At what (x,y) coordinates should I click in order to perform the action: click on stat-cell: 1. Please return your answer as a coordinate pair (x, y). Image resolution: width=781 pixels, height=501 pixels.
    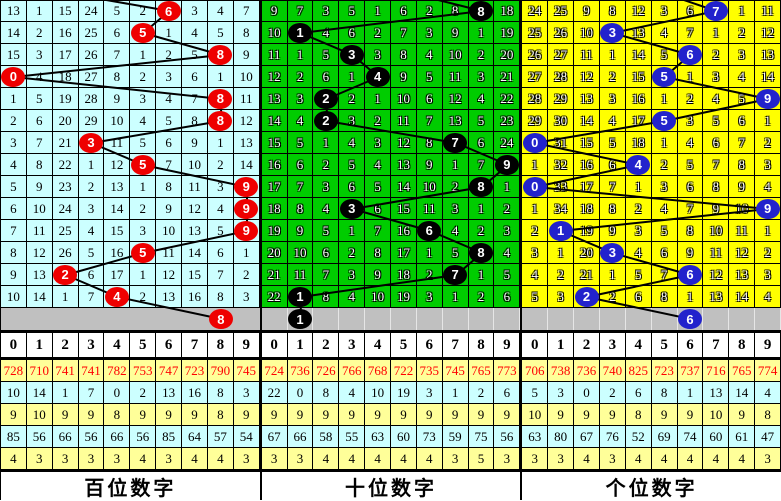
    Looking at the image, I should click on (455, 393).